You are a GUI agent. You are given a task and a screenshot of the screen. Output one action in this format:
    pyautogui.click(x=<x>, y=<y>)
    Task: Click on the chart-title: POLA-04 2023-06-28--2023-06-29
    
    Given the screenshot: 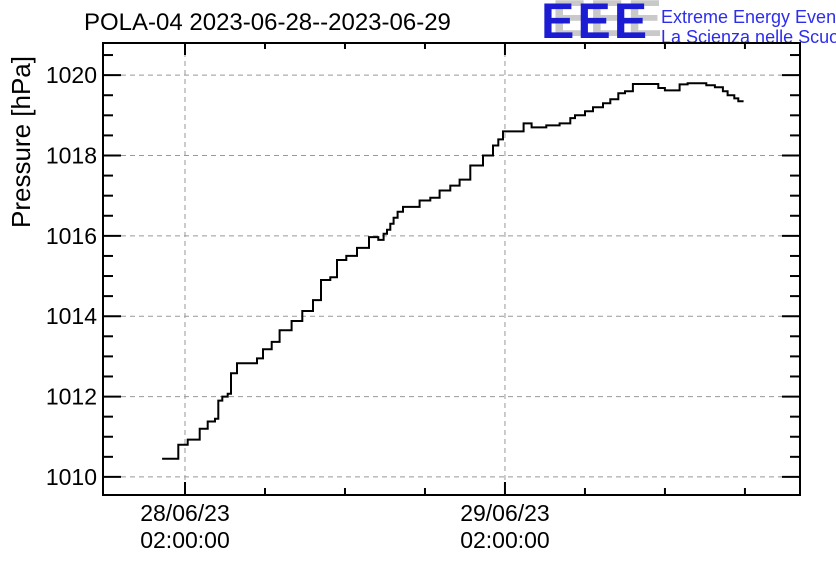 What is the action you would take?
    pyautogui.click(x=267, y=22)
    